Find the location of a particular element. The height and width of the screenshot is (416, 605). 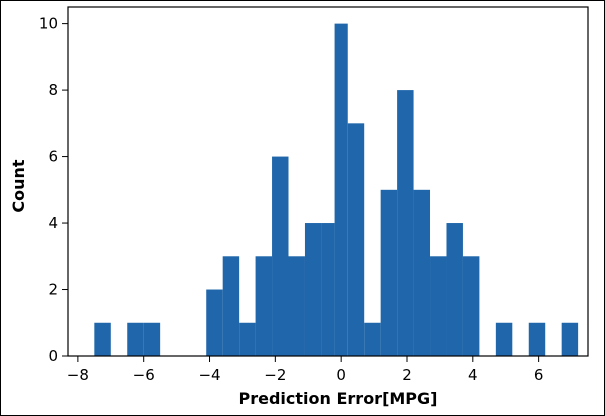

x-tick-label: −6 is located at coordinates (144, 375).